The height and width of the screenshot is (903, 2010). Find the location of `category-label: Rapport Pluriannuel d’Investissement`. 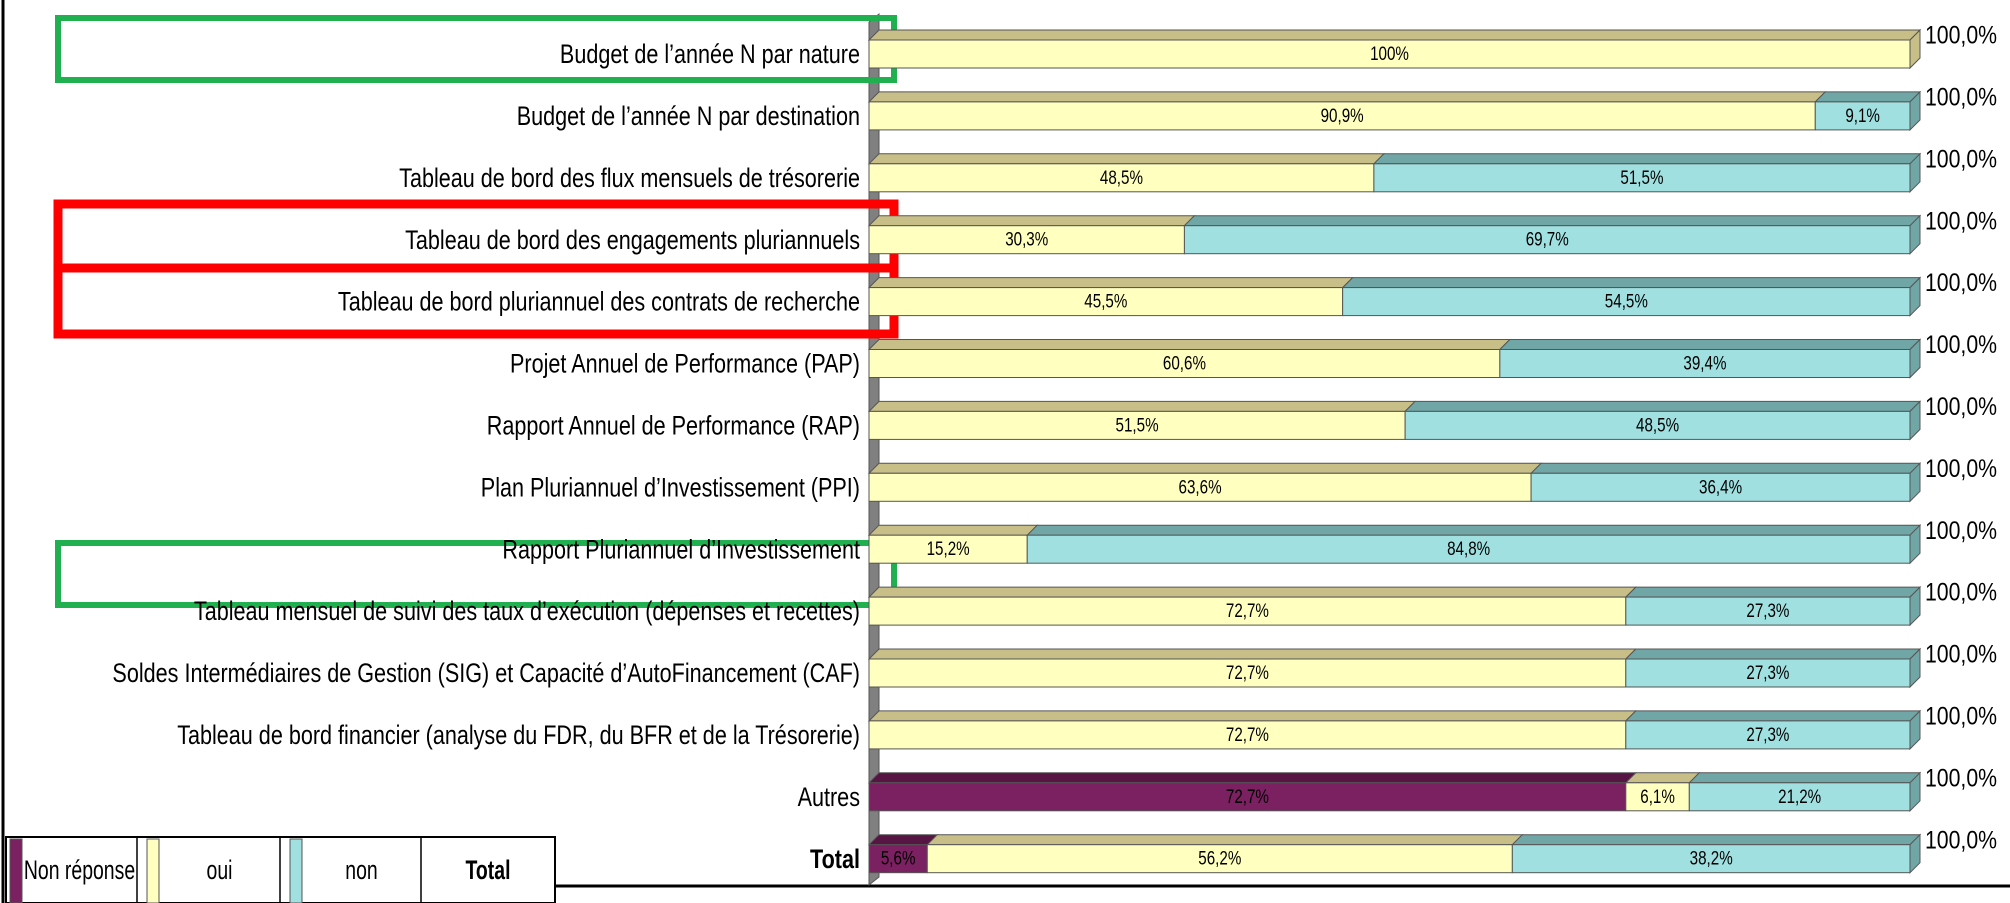

category-label: Rapport Pluriannuel d’Investissement is located at coordinates (681, 550).